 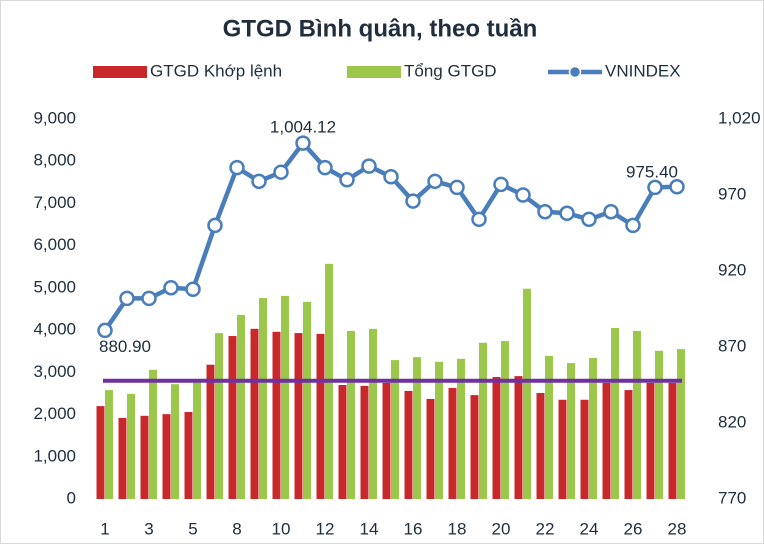 What do you see at coordinates (236, 528) in the screenshot?
I see `x-tick-label: 8` at bounding box center [236, 528].